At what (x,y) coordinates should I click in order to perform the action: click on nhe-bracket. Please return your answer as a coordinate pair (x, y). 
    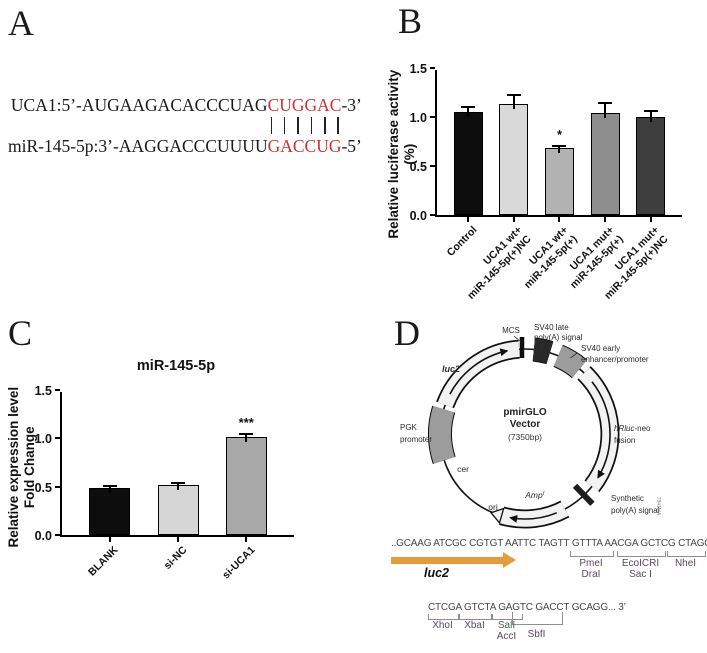
    Looking at the image, I should click on (686, 554).